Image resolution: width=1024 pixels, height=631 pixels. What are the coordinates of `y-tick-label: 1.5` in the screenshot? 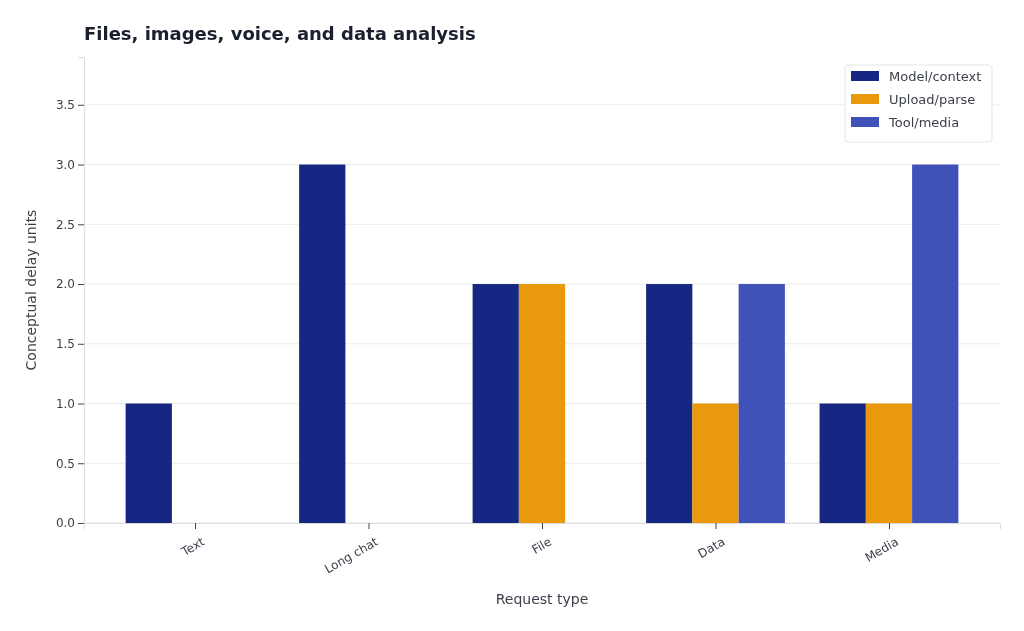 It's located at (65, 344).